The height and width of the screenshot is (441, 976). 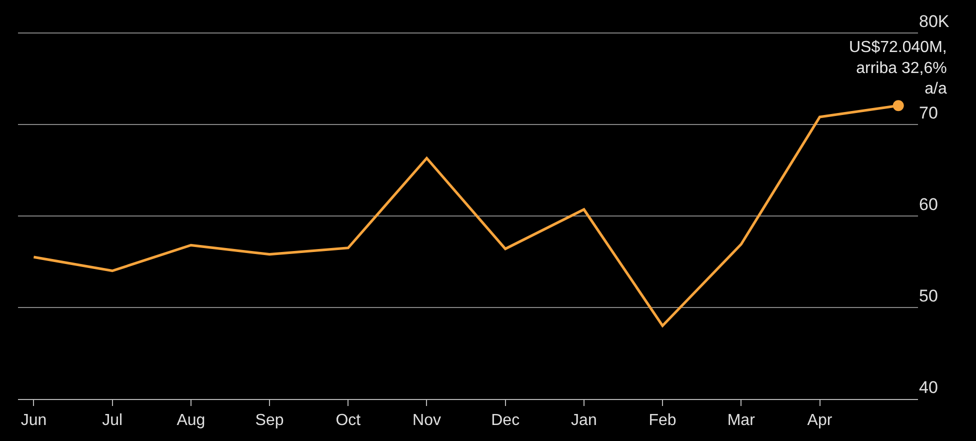 I want to click on x-tick-label: Nov, so click(x=426, y=421).